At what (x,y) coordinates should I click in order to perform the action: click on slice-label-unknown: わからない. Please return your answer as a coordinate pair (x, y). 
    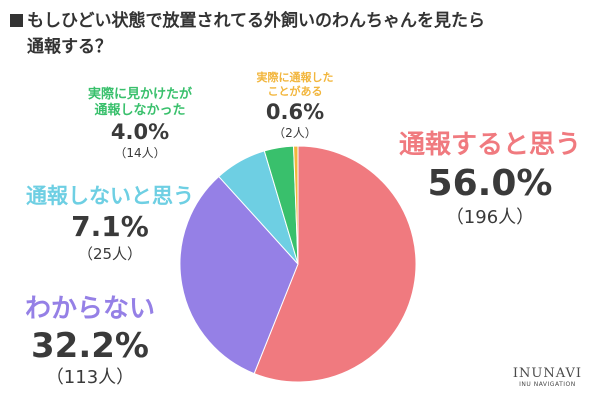
    Looking at the image, I should click on (89, 309).